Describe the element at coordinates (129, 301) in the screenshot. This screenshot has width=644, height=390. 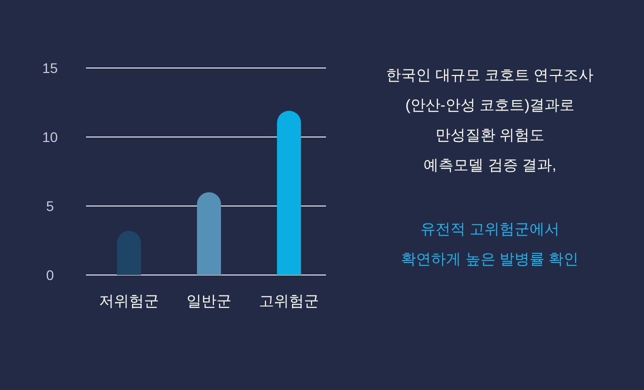
I see `x-tick-label: 저위험군` at that location.